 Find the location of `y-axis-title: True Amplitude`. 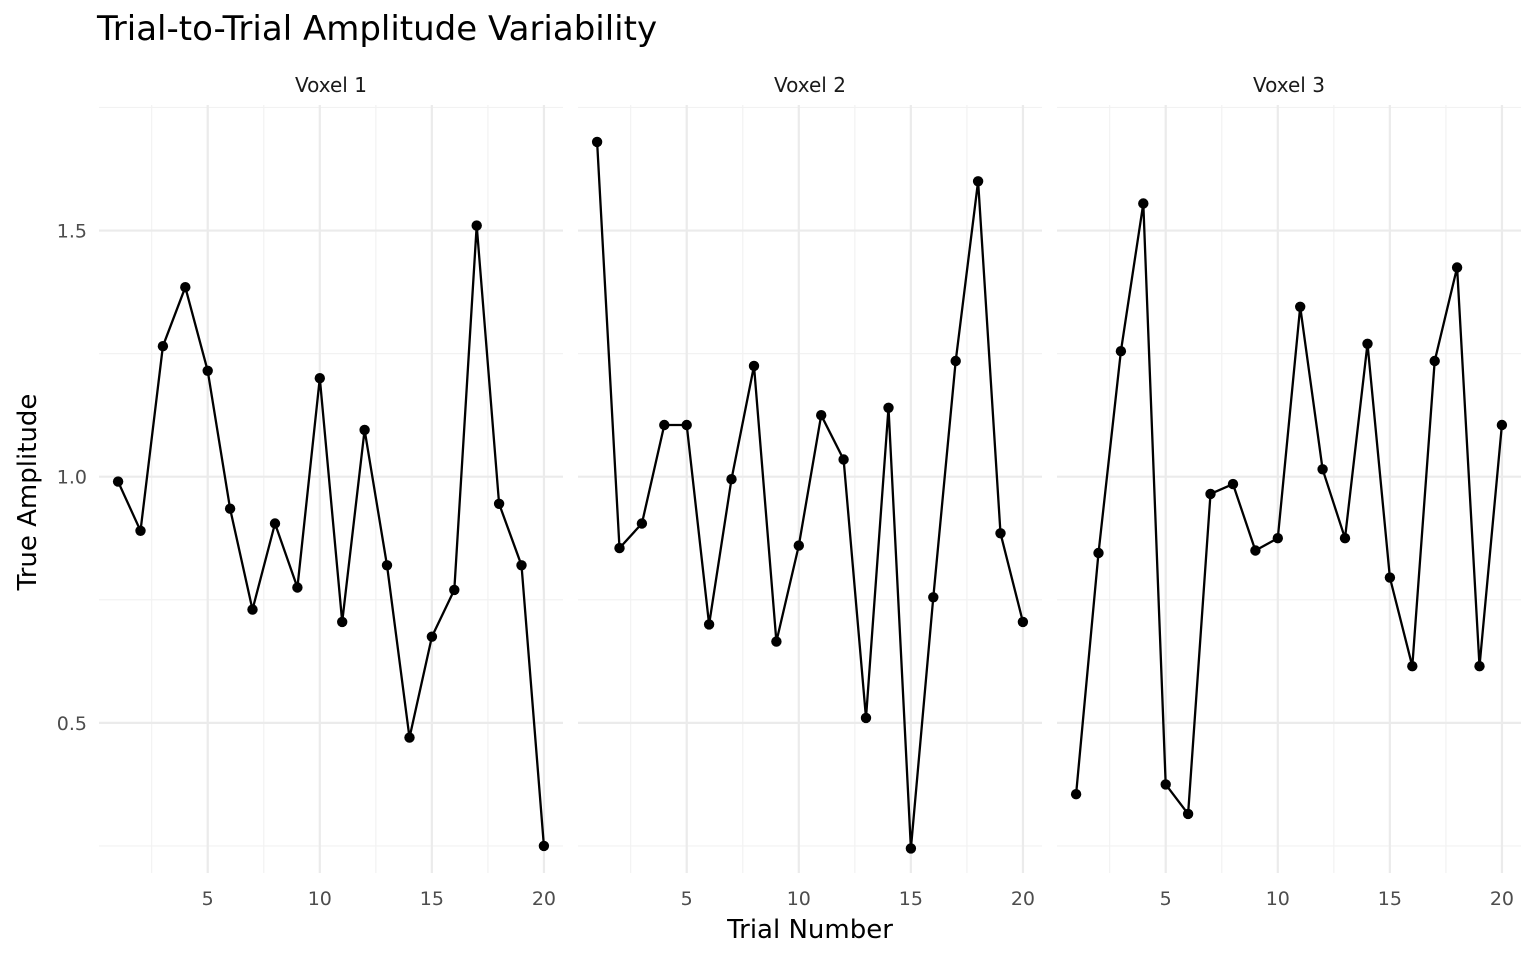

y-axis-title: True Amplitude is located at coordinates (28, 493).